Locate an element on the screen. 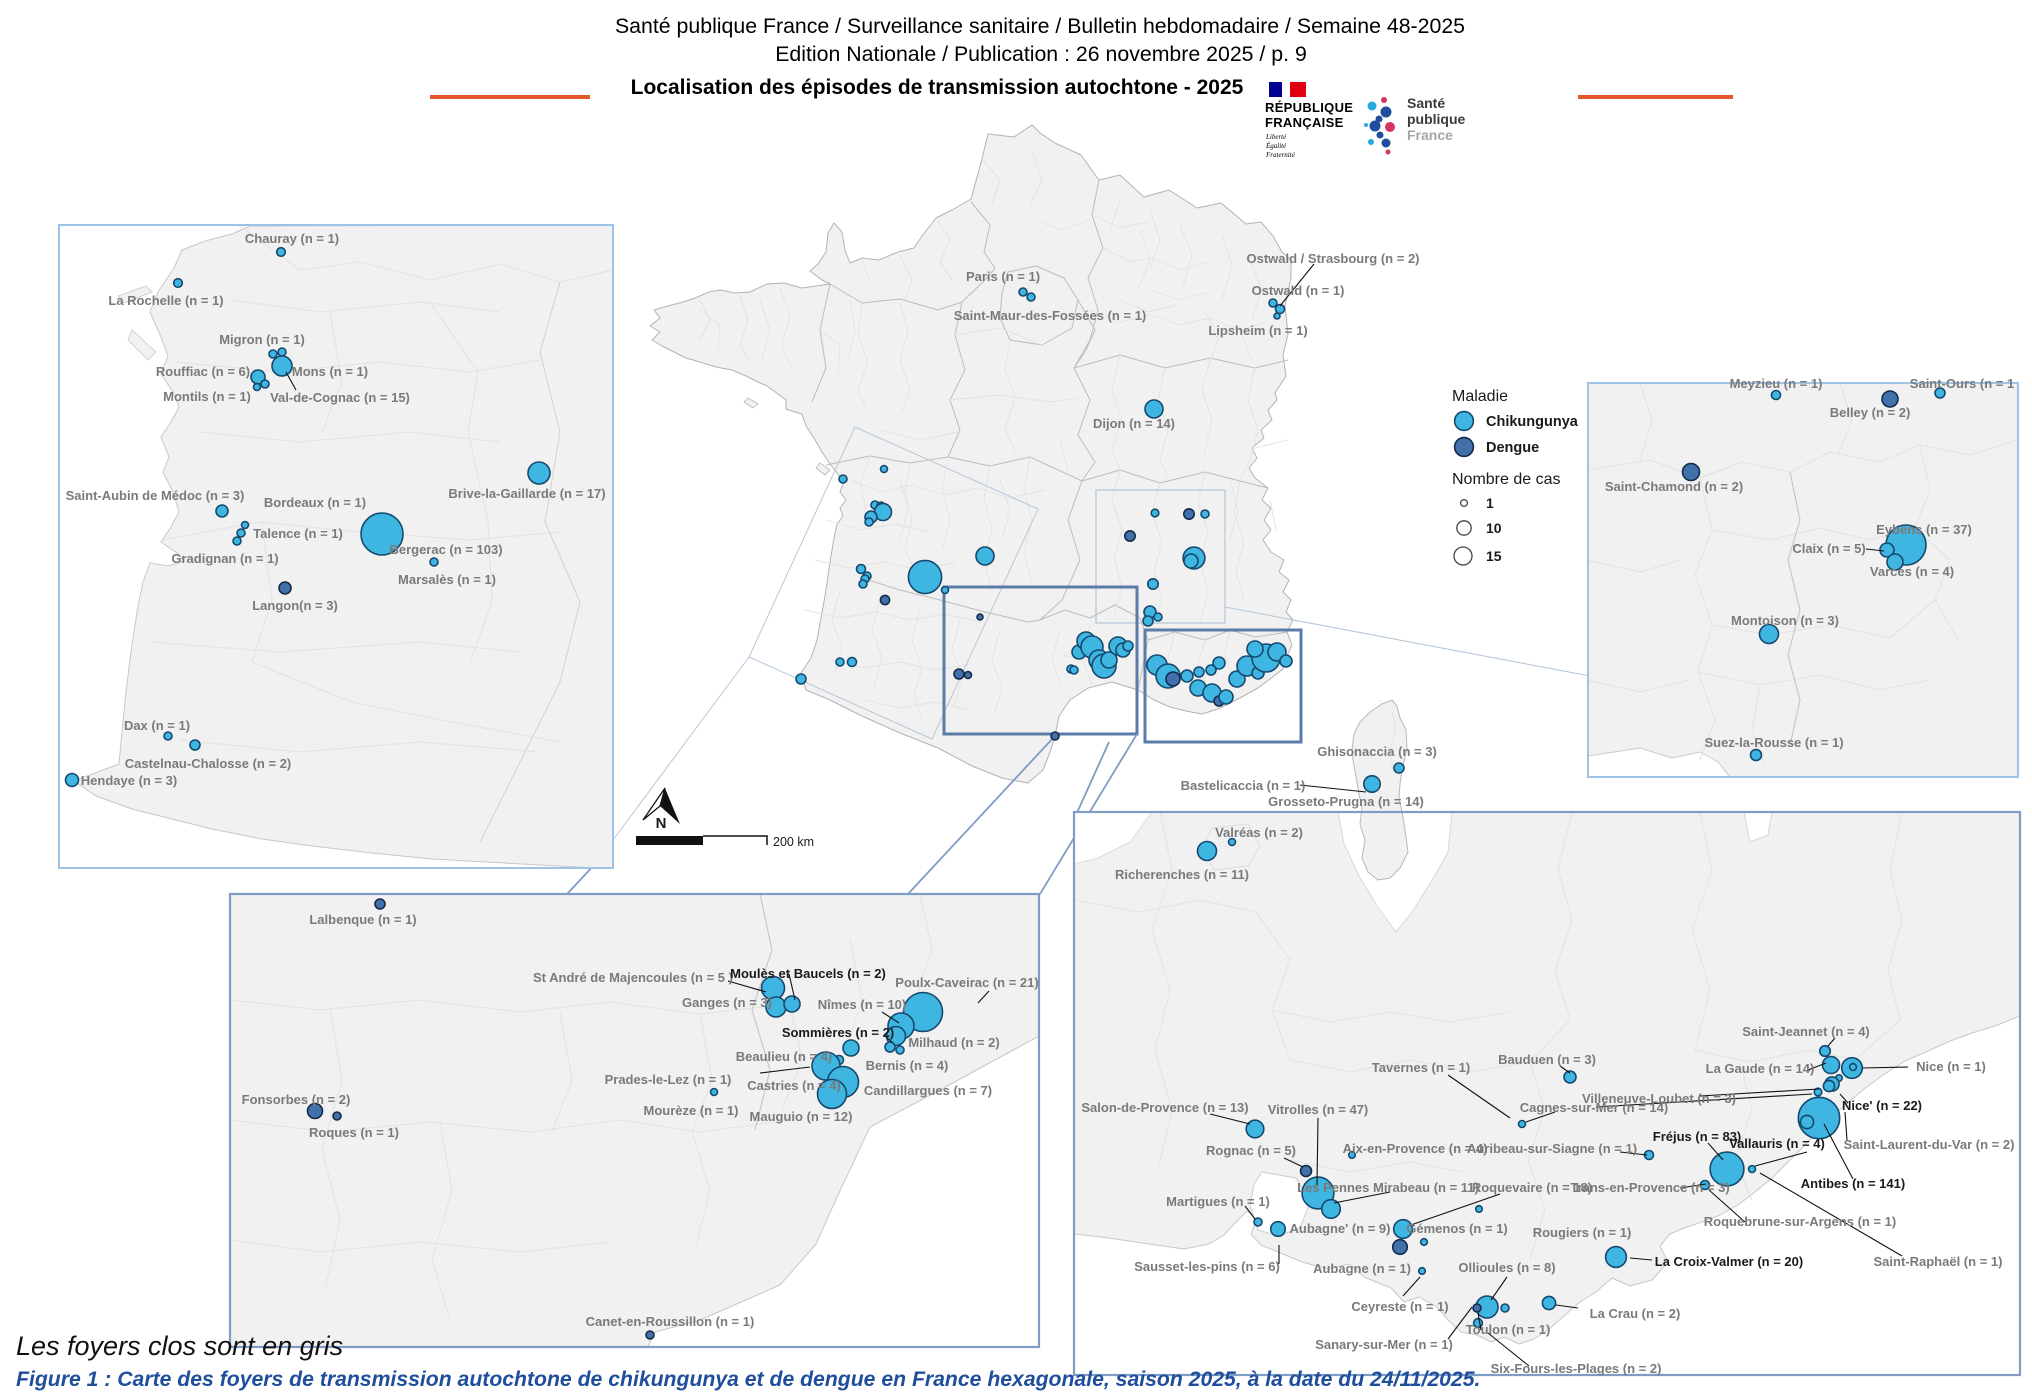 The height and width of the screenshot is (1399, 2032). svg-text: Trans-en-Provence (n = 3) is located at coordinates (1649, 1187).